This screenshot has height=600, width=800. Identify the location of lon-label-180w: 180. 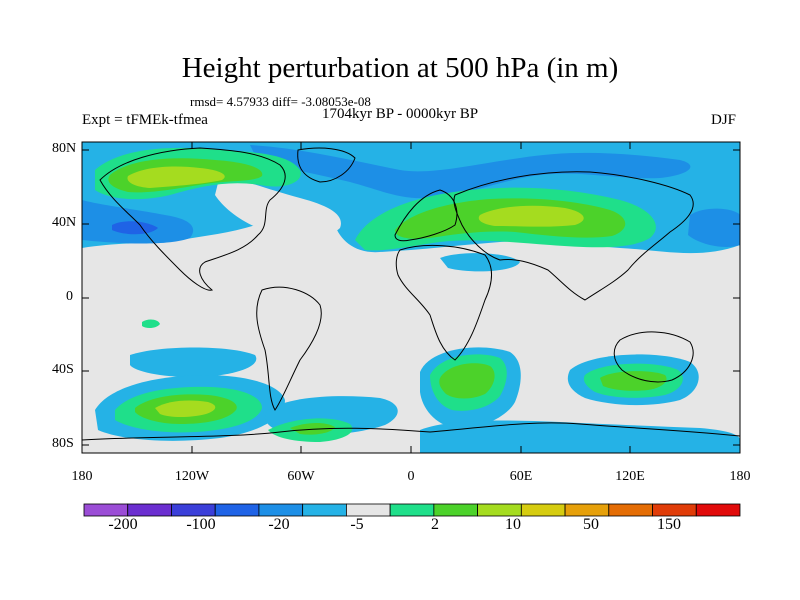
(82, 476).